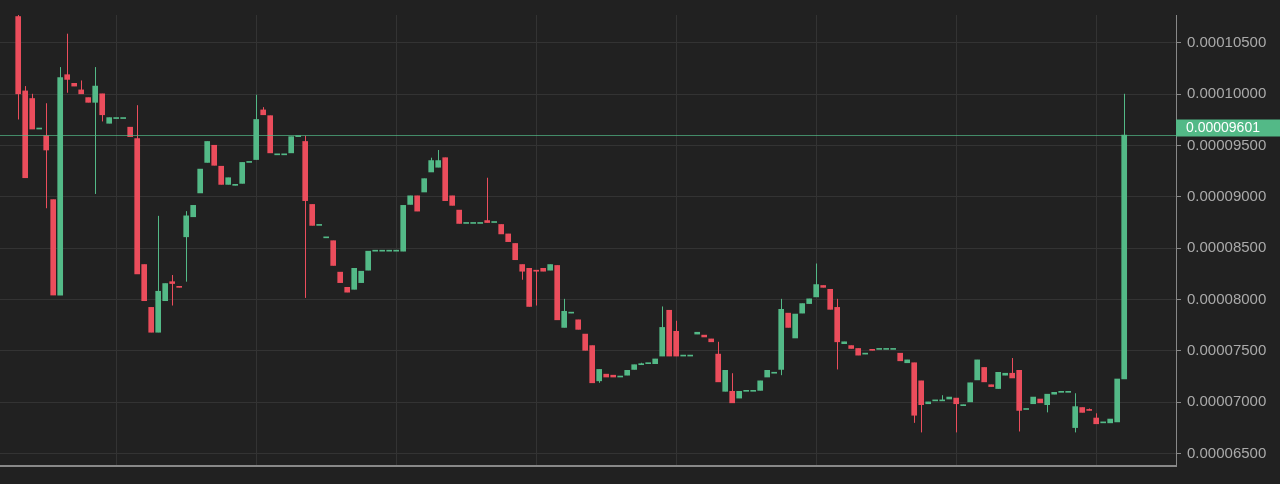 This screenshot has width=1280, height=484. Describe the element at coordinates (1223, 127) in the screenshot. I see `ref-line-label: 0.00009601` at that location.